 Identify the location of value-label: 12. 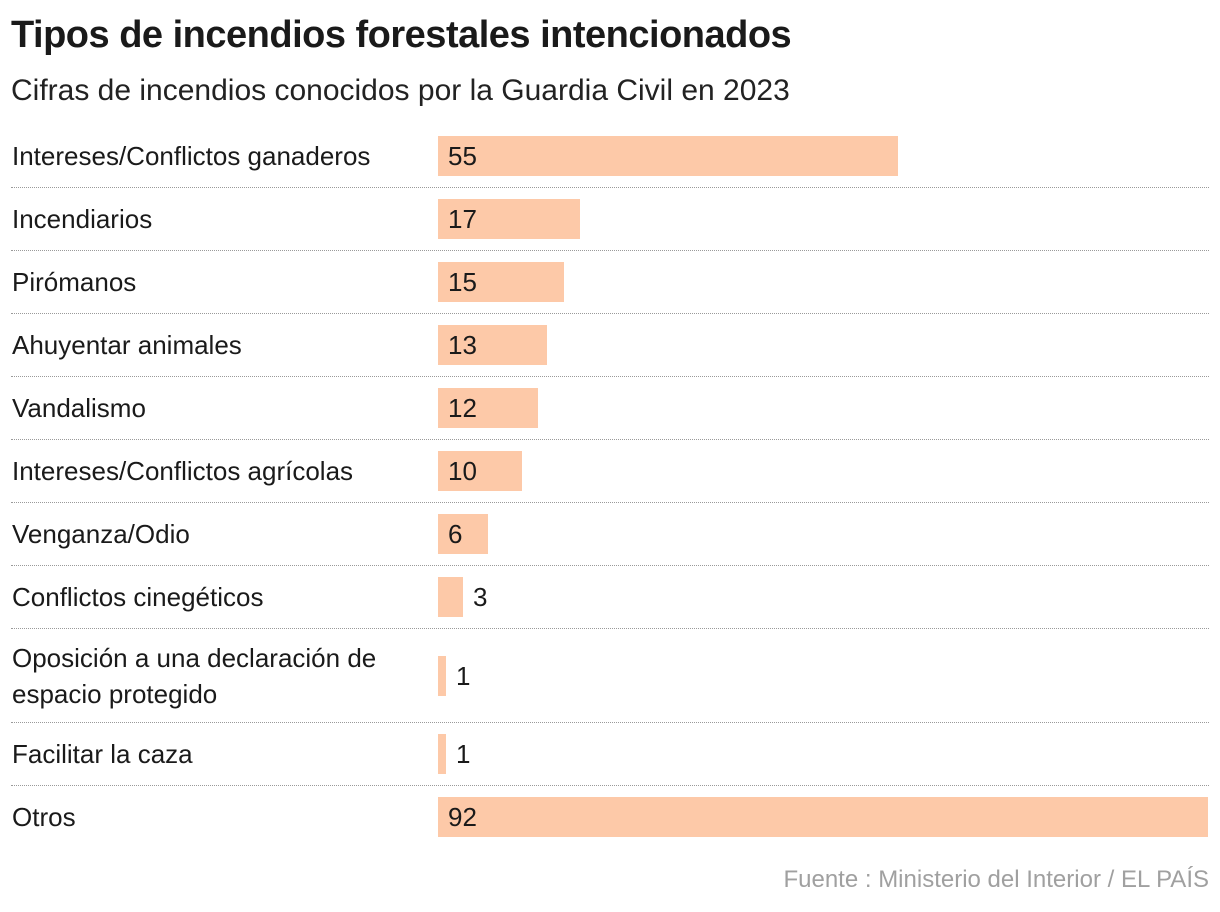
(462, 408).